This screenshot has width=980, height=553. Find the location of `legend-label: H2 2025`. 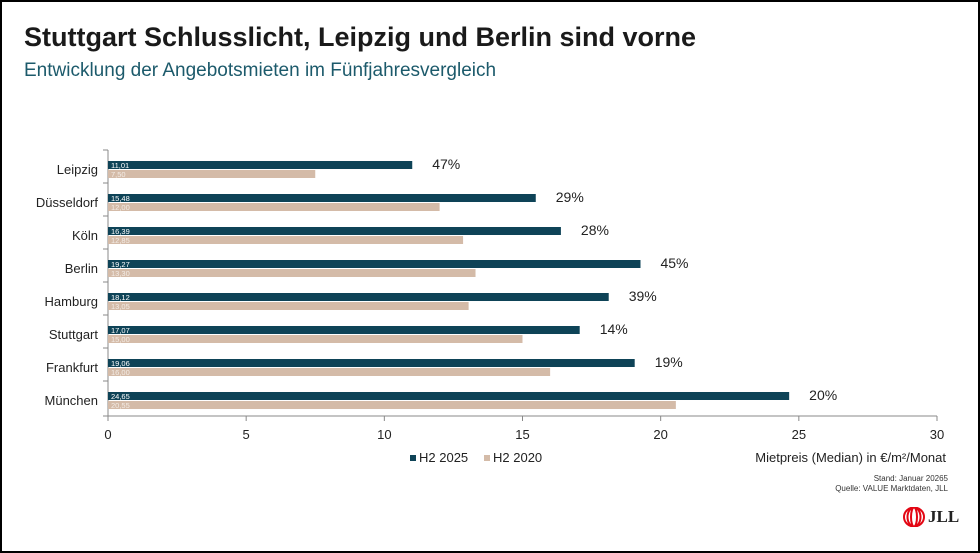

legend-label: H2 2025 is located at coordinates (443, 457).